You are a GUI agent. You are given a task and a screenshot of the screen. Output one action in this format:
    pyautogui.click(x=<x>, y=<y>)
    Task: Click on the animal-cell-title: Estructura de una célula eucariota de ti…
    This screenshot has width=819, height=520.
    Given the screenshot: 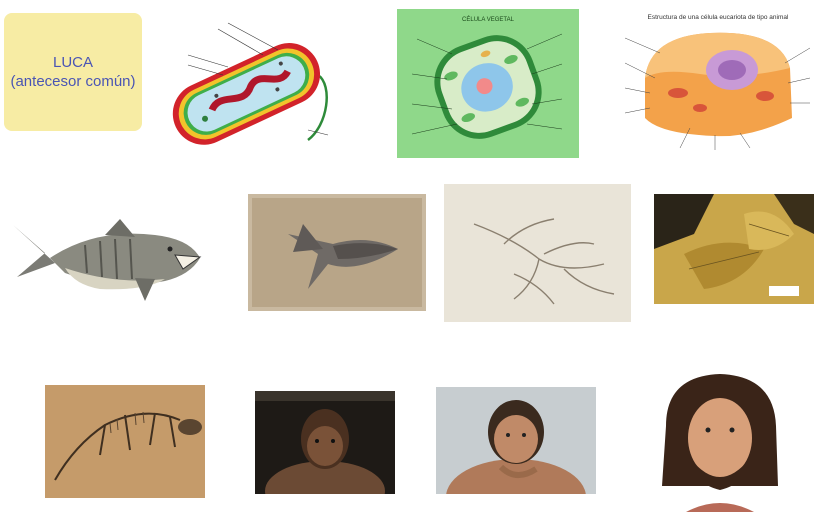 What is the action you would take?
    pyautogui.click(x=718, y=17)
    